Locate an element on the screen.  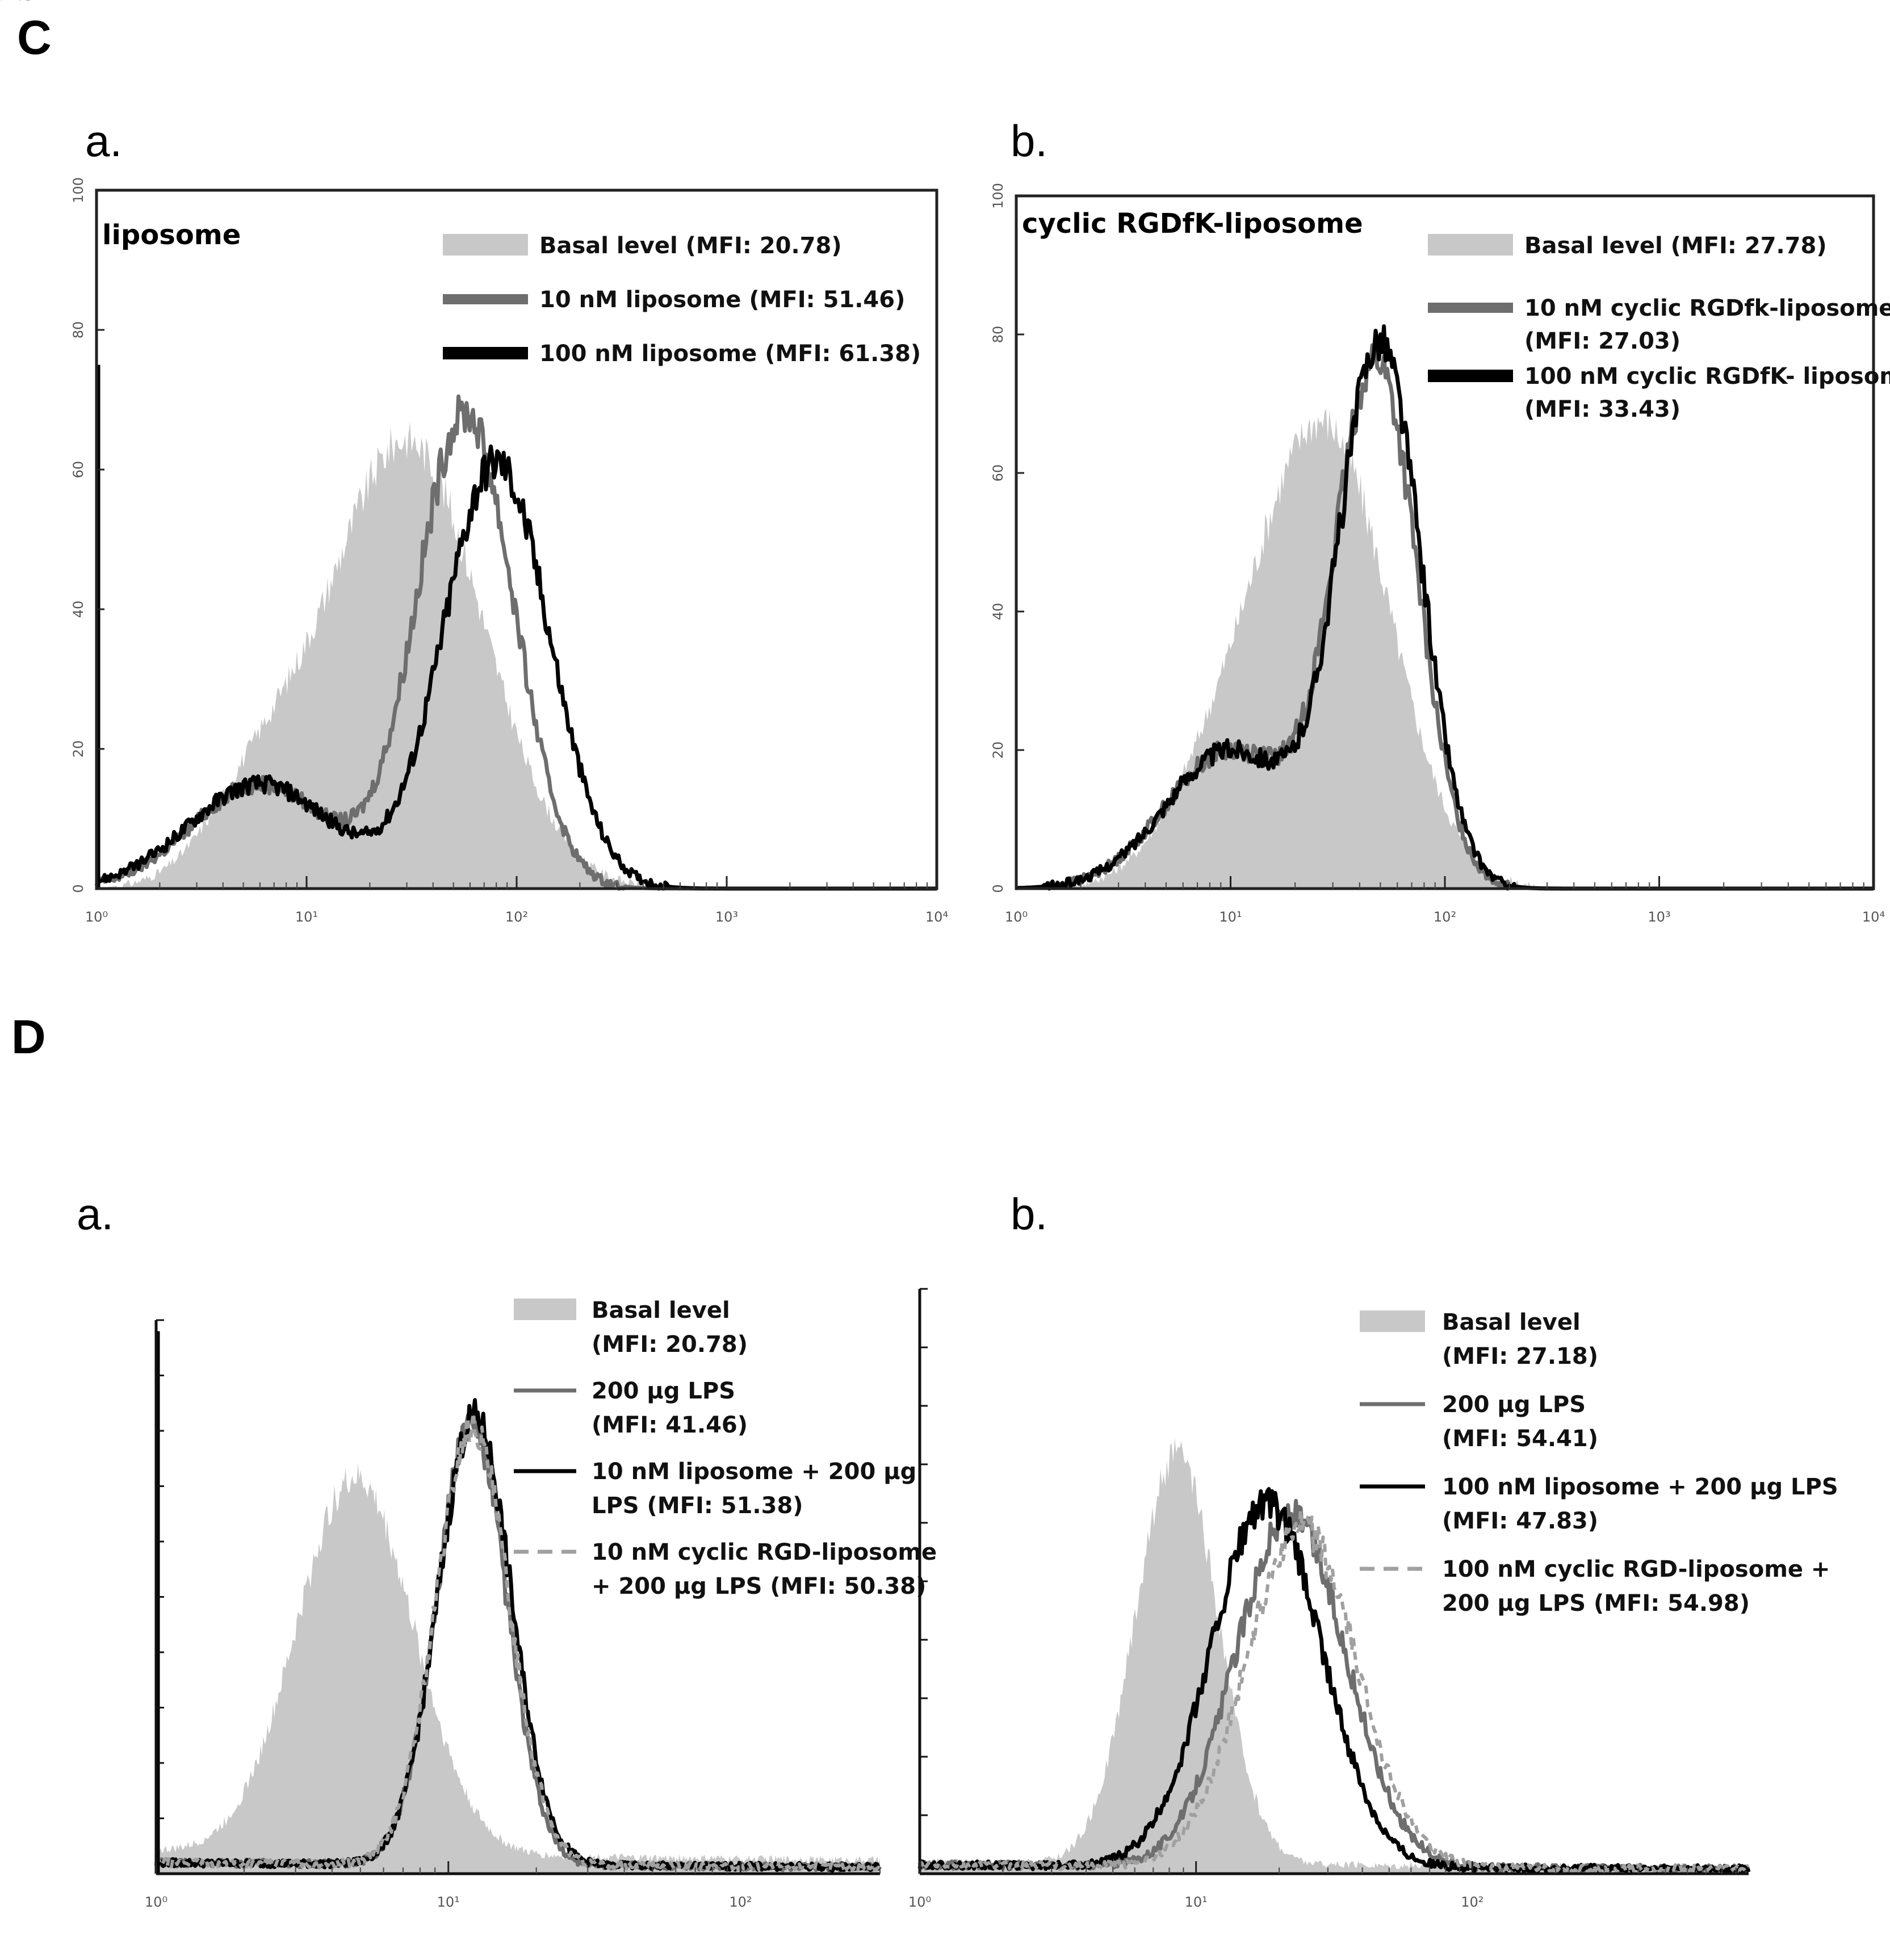
legend-label: Basal level (MFI: 27.78) is located at coordinates (1675, 246).